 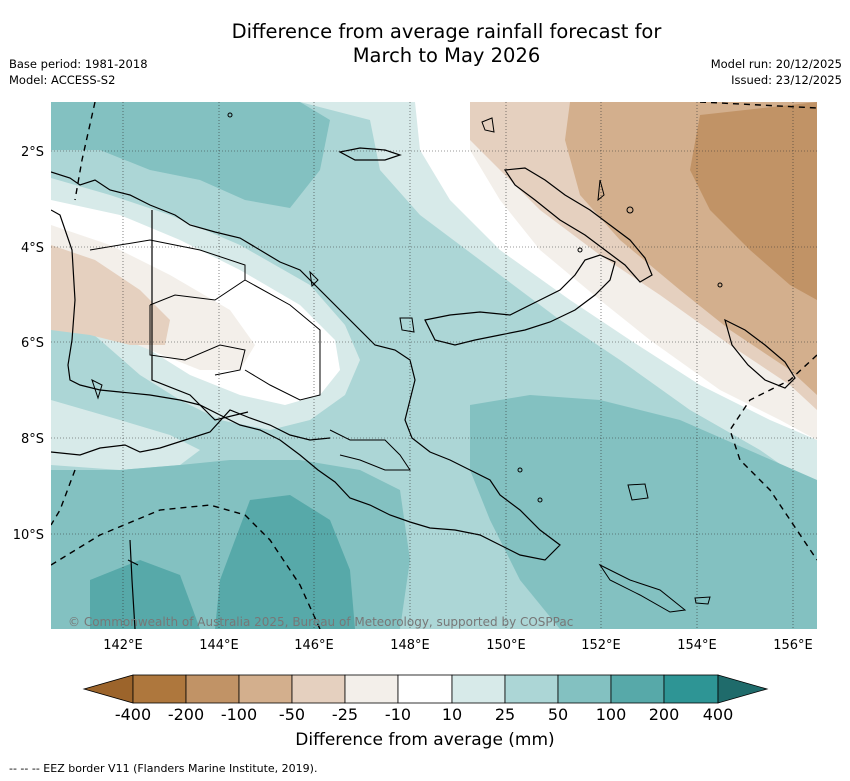 I want to click on colorbar-tick: 400, so click(x=718, y=714).